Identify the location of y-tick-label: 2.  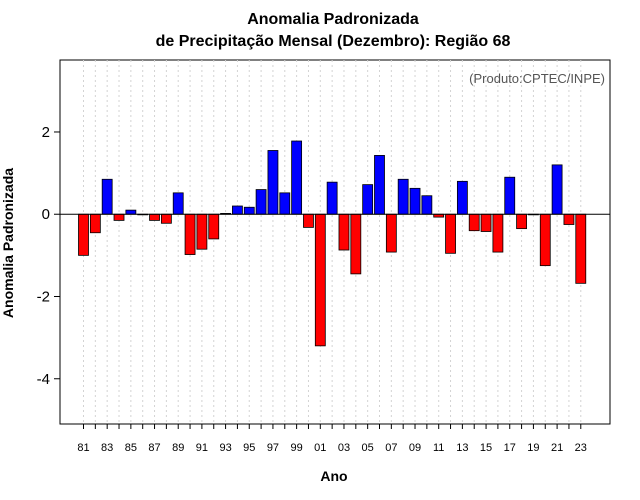
(46, 132).